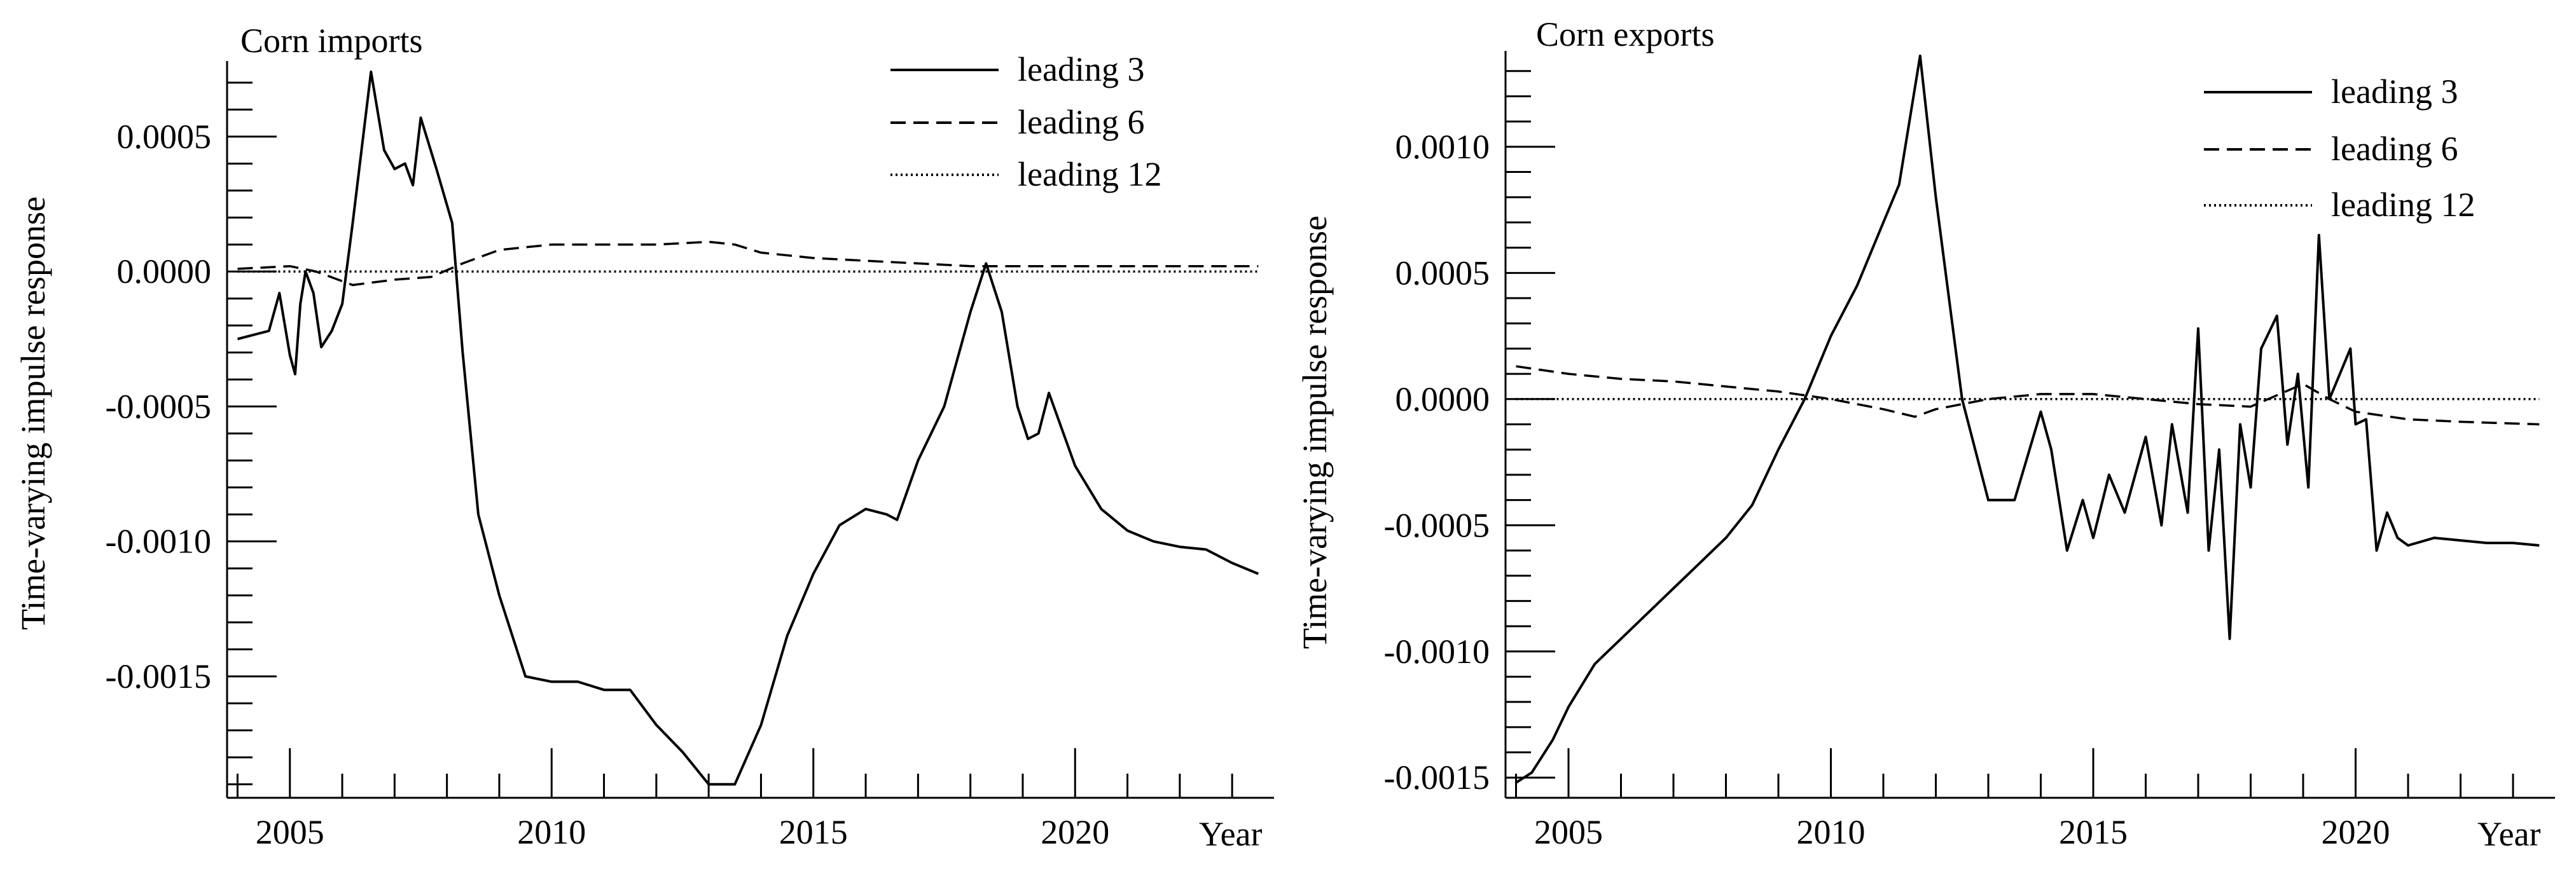 The image size is (2576, 869). I want to click on corn-exports-y-axis-label: Time-varying impulse response, so click(1315, 432).